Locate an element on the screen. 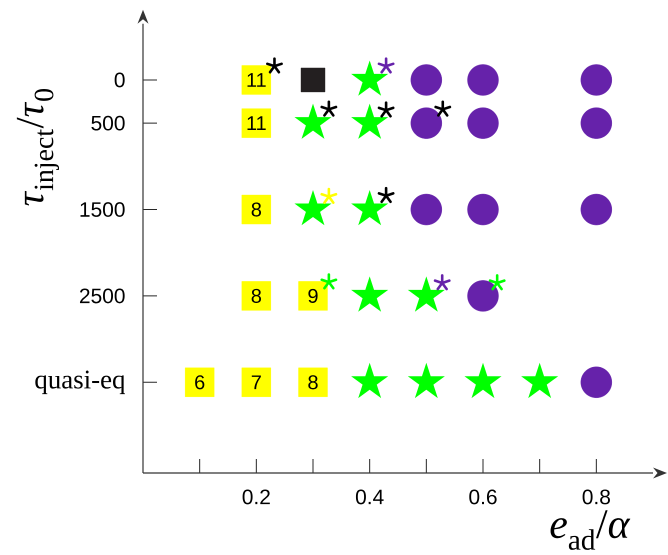 The height and width of the screenshot is (555, 668). x-tick-label: 0.8 is located at coordinates (596, 497).